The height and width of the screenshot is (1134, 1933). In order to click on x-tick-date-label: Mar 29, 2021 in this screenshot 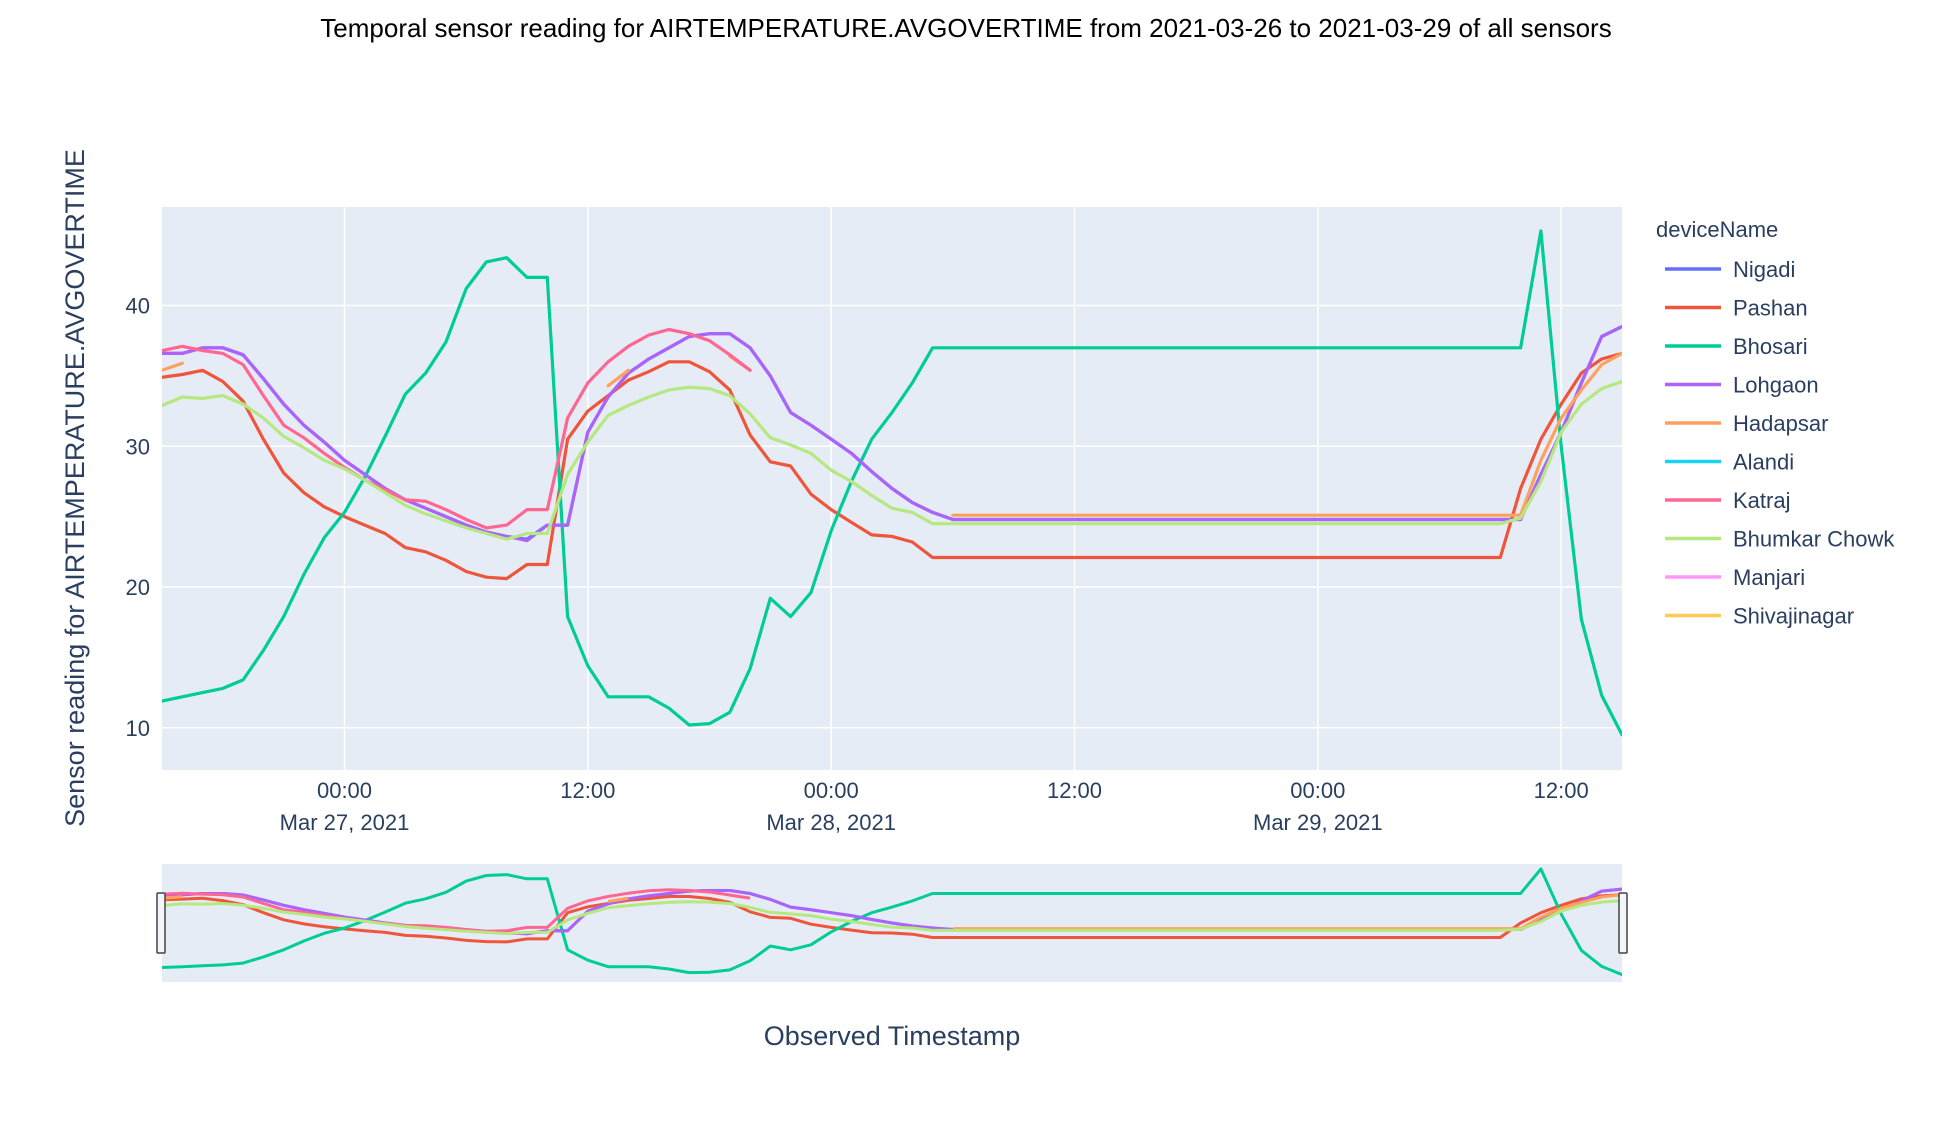, I will do `click(1318, 822)`.